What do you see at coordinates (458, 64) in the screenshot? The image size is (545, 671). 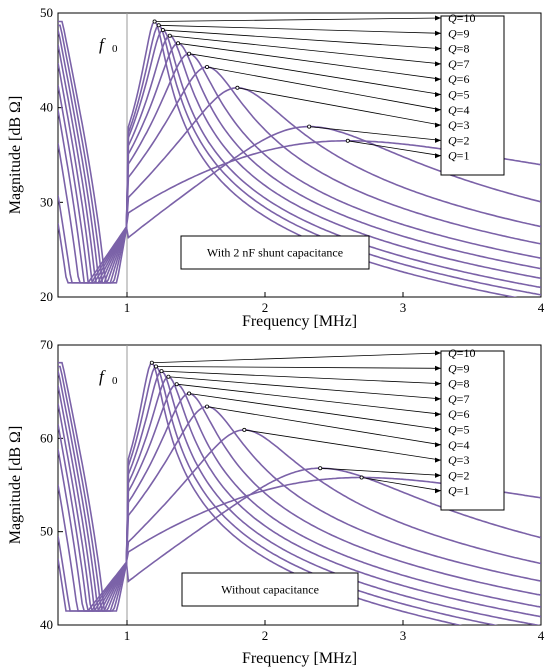 I see `q-label: Q=7` at bounding box center [458, 64].